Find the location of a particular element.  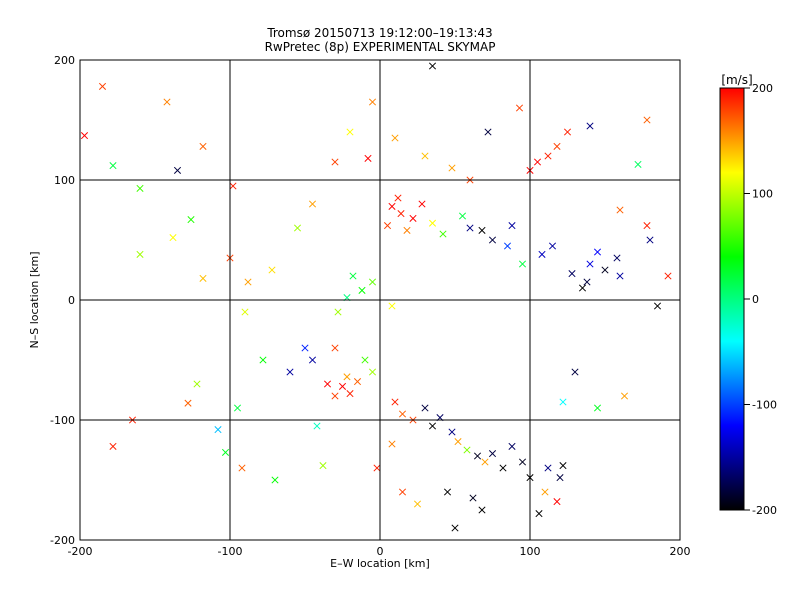

y-axis-label: N–S location [km] is located at coordinates (34, 299).